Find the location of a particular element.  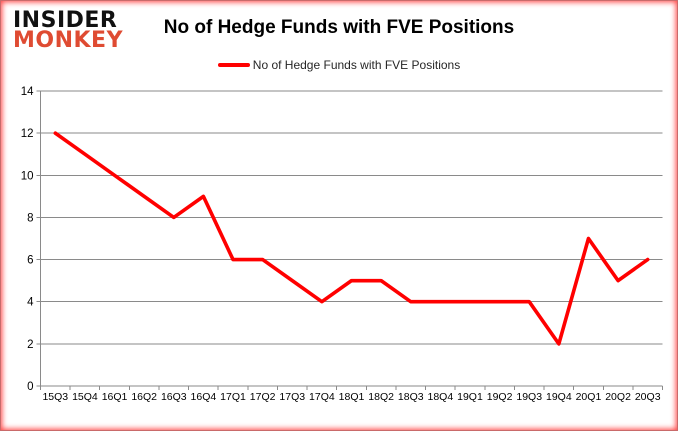

x-tick-label: 20Q3 is located at coordinates (648, 397).